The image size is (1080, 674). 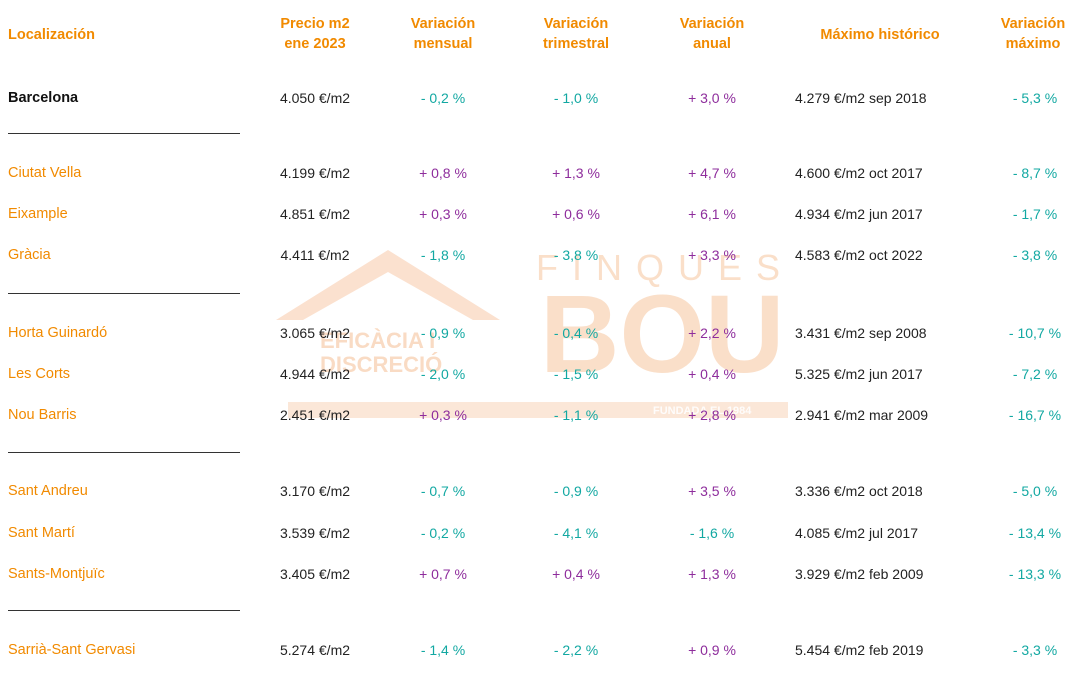 I want to click on row-annual: + 2,8 %, so click(x=712, y=415).